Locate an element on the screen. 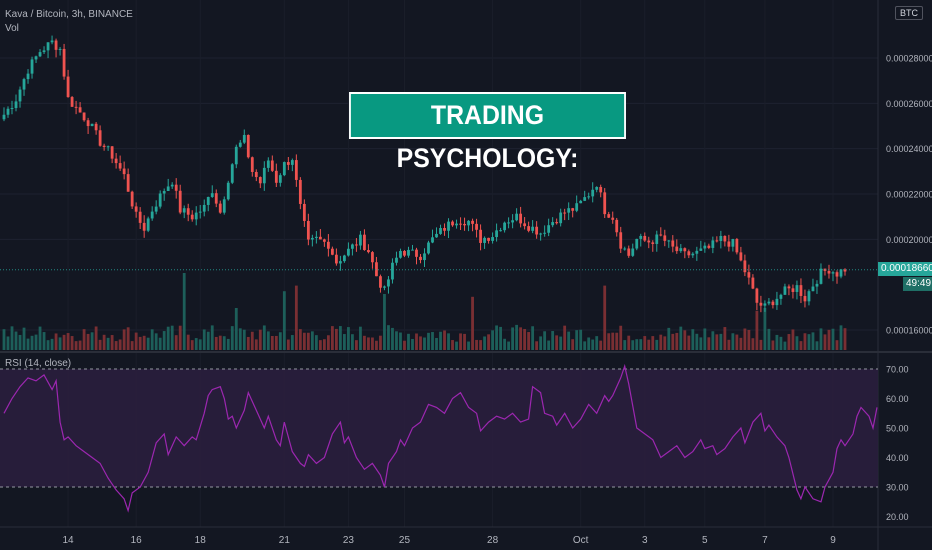 The height and width of the screenshot is (550, 932). time-axis-label: 18 is located at coordinates (201, 540).